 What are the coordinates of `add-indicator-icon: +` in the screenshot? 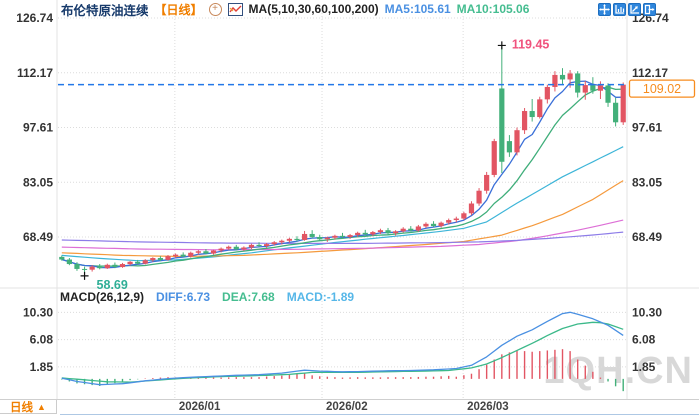 It's located at (215, 9).